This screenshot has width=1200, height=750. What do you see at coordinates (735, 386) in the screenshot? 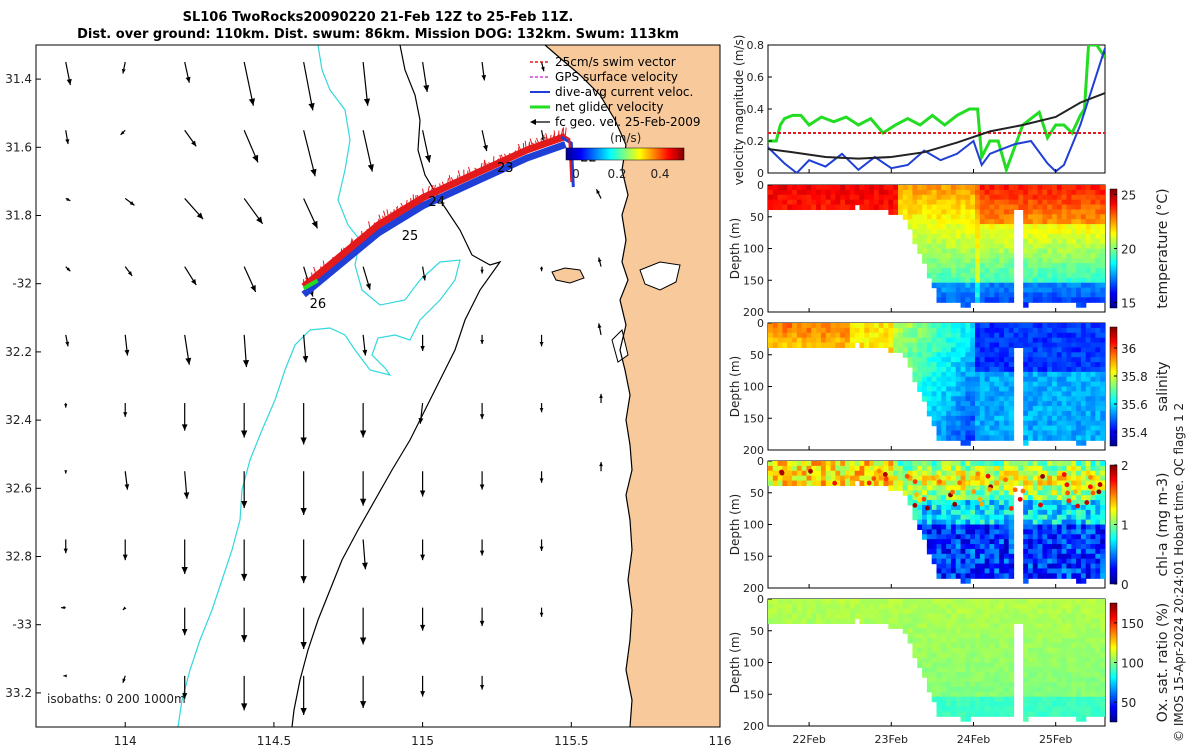
I see `section-ylabel: Depth (m)` at bounding box center [735, 386].